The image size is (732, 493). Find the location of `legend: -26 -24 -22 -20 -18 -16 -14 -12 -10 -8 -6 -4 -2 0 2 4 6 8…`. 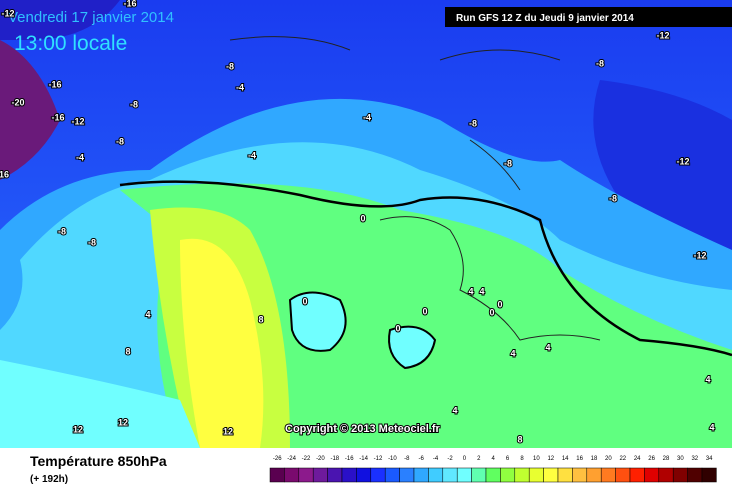

legend: -26 -24 -22 -20 -18 -16 -14 -12 -10 -8 -6 -4 -2 0 2 4 6 8… is located at coordinates (493, 469).